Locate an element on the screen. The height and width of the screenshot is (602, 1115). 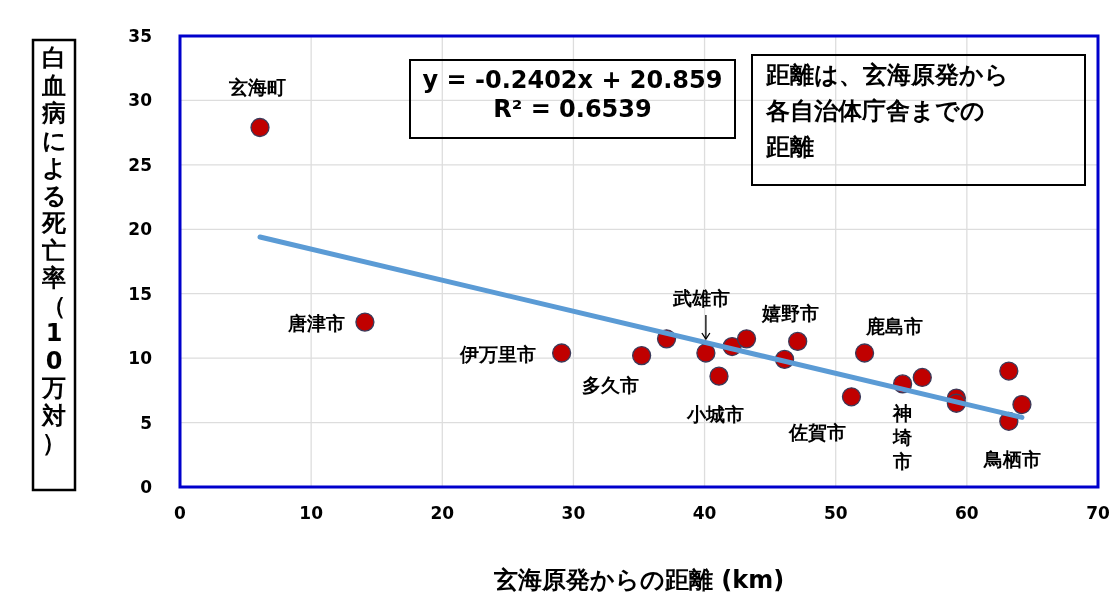
annotation: 小城市 is located at coordinates (715, 414).